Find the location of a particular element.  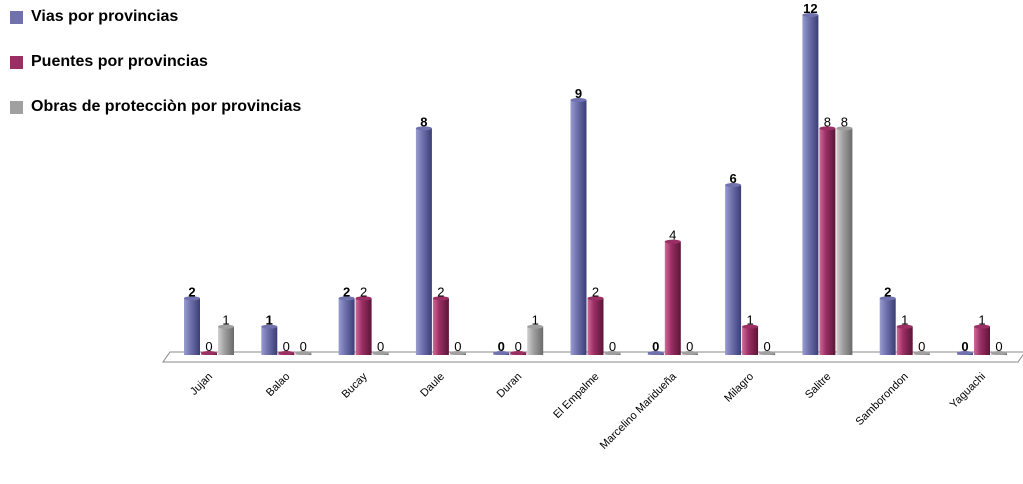

data-label-daule-series-0: 8 is located at coordinates (423, 121).